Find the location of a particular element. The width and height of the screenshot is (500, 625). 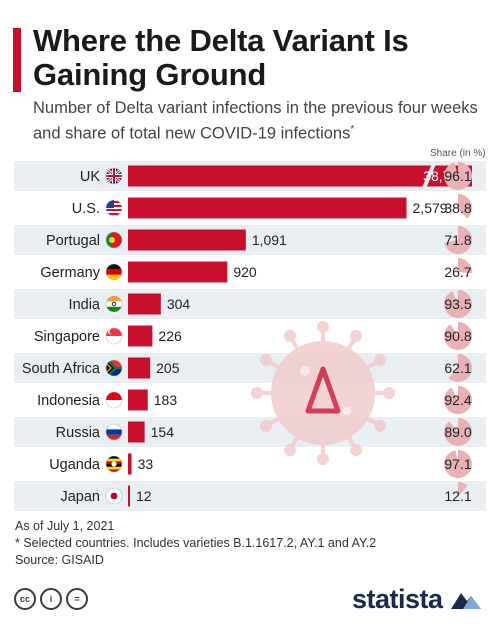

uganda-flag-icon is located at coordinates (114, 464).